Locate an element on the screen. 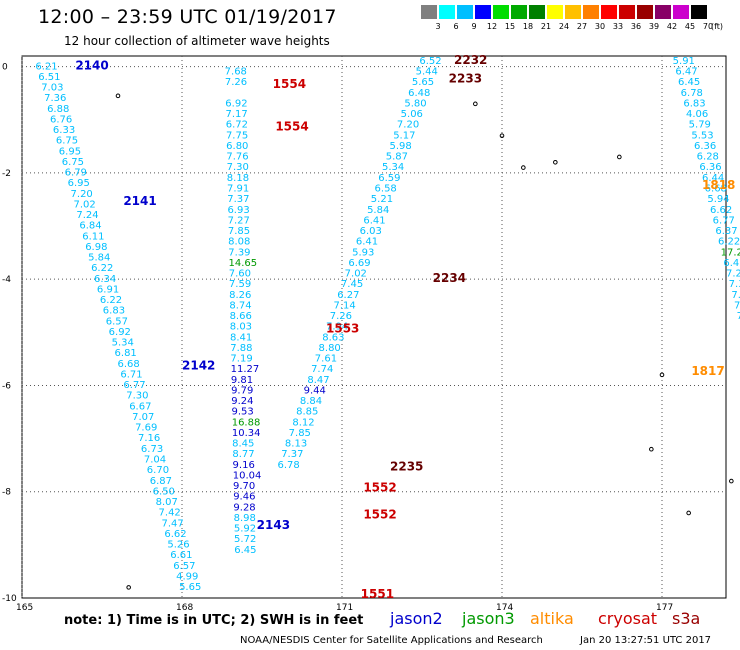 The height and width of the screenshot is (650, 740). wave-height-value: 5.21 is located at coordinates (382, 199).